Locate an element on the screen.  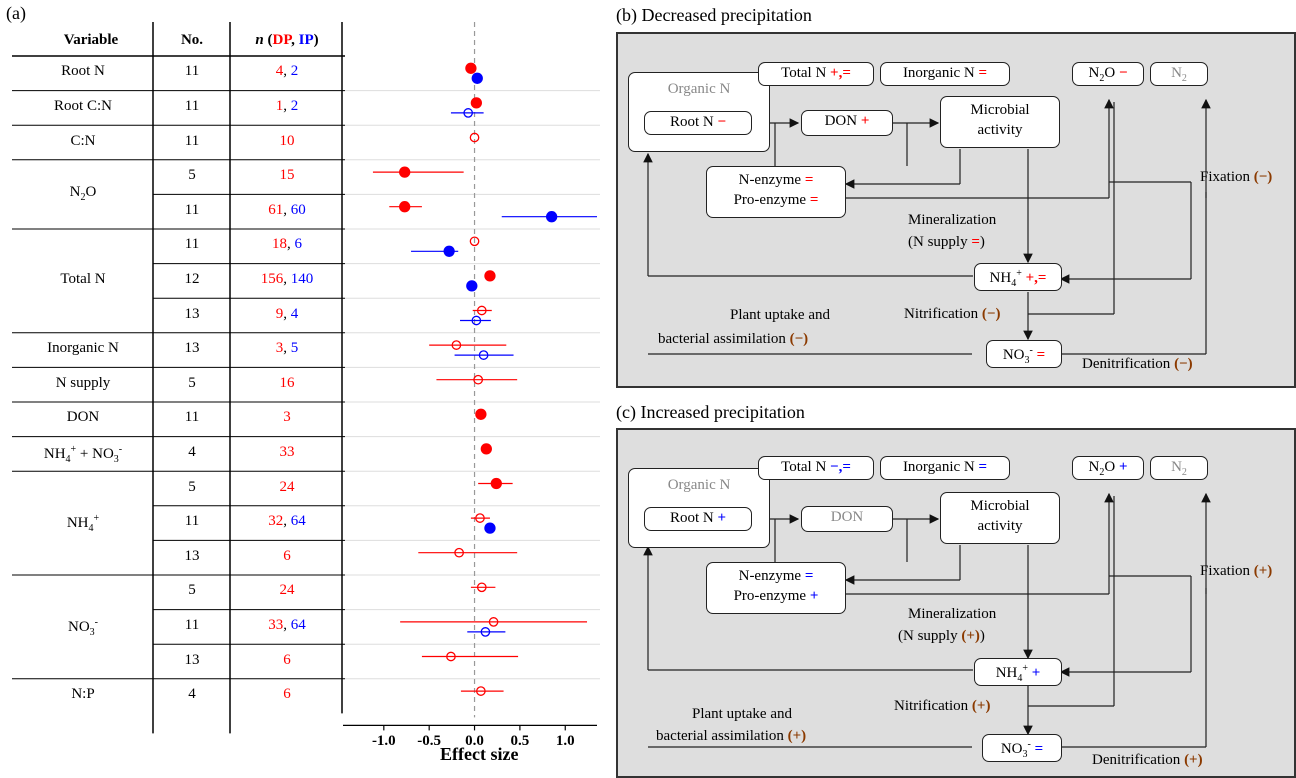
mineralization-label: Mineralization is located at coordinates (952, 220).